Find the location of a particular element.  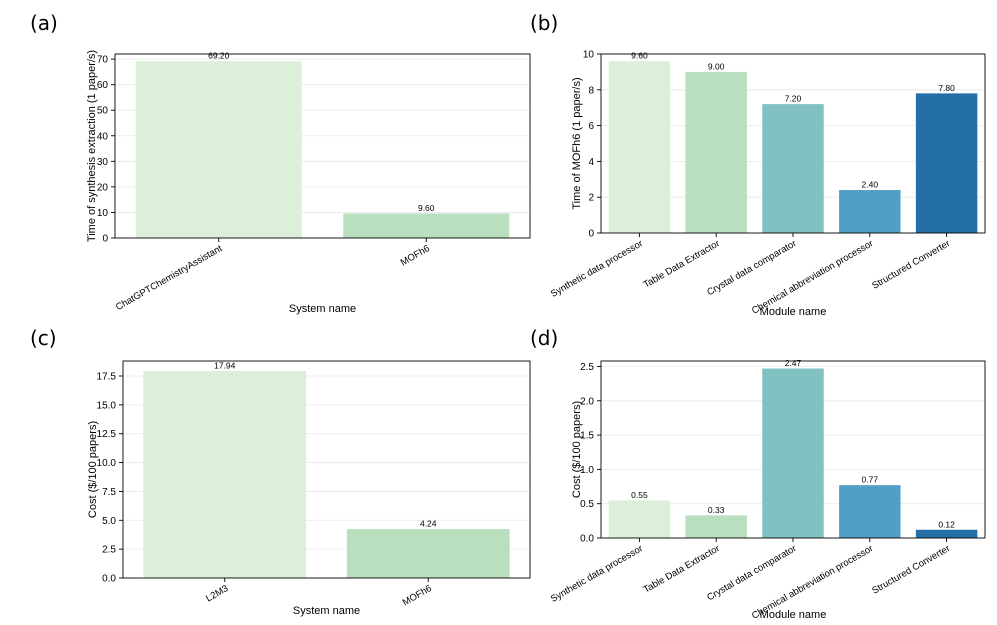

y-tick-label: 1.0 is located at coordinates (587, 470).